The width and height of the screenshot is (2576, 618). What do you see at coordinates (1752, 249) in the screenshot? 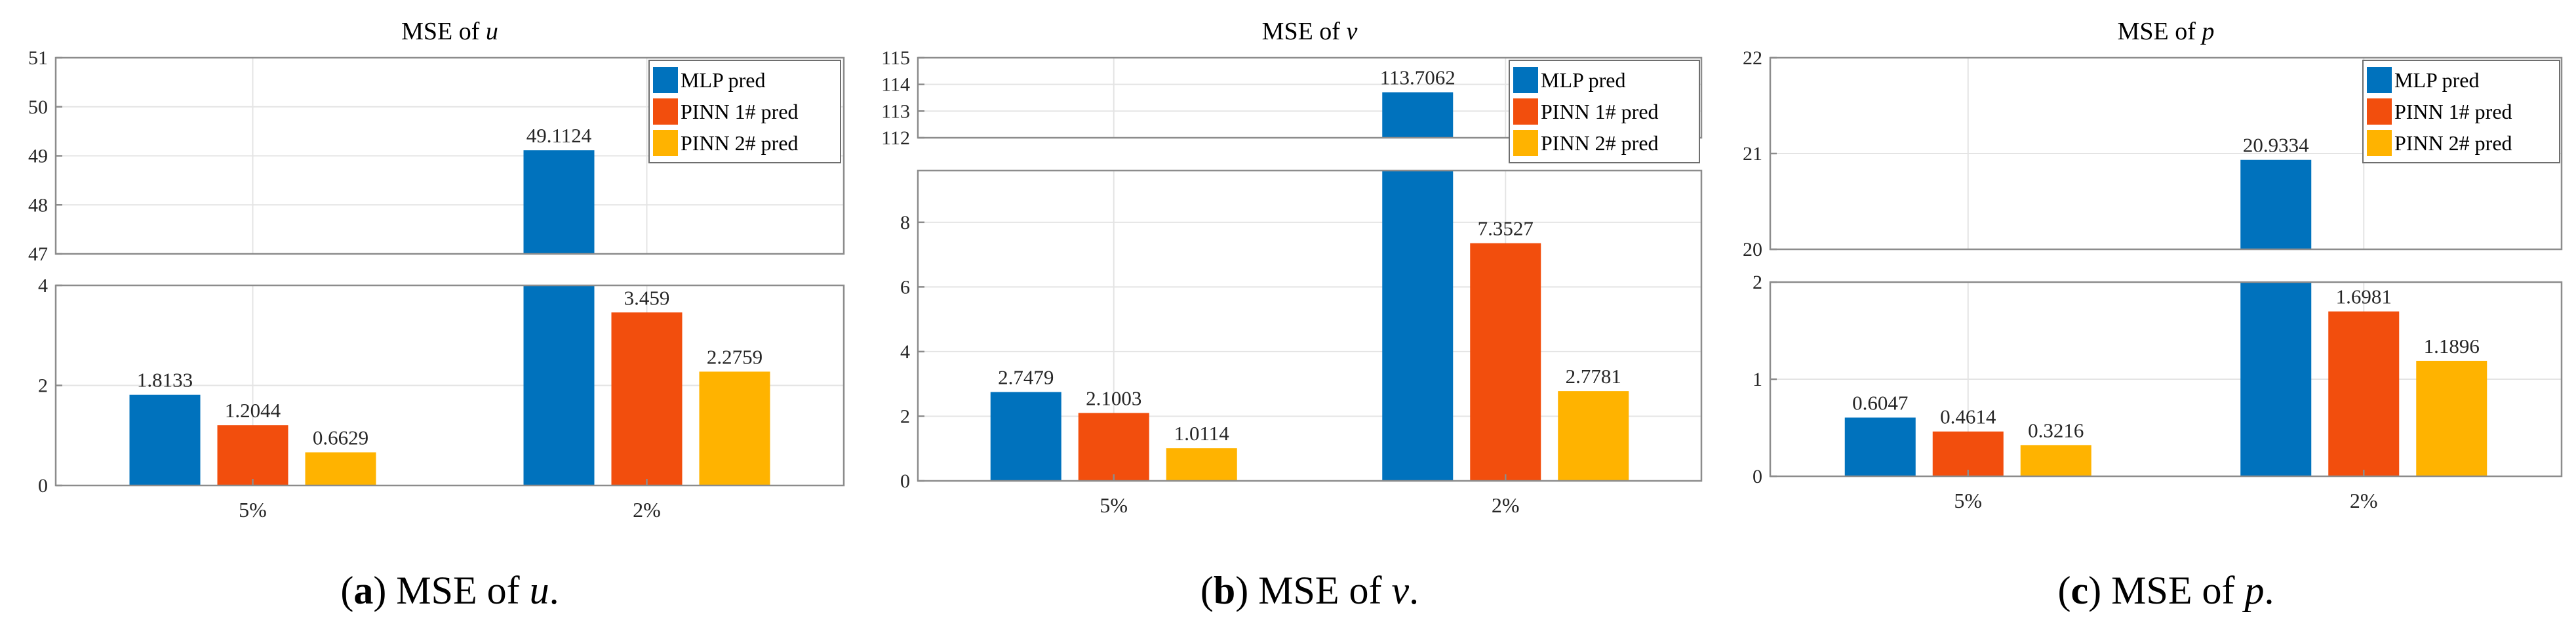
I see `y-tick-label: 20` at bounding box center [1752, 249].